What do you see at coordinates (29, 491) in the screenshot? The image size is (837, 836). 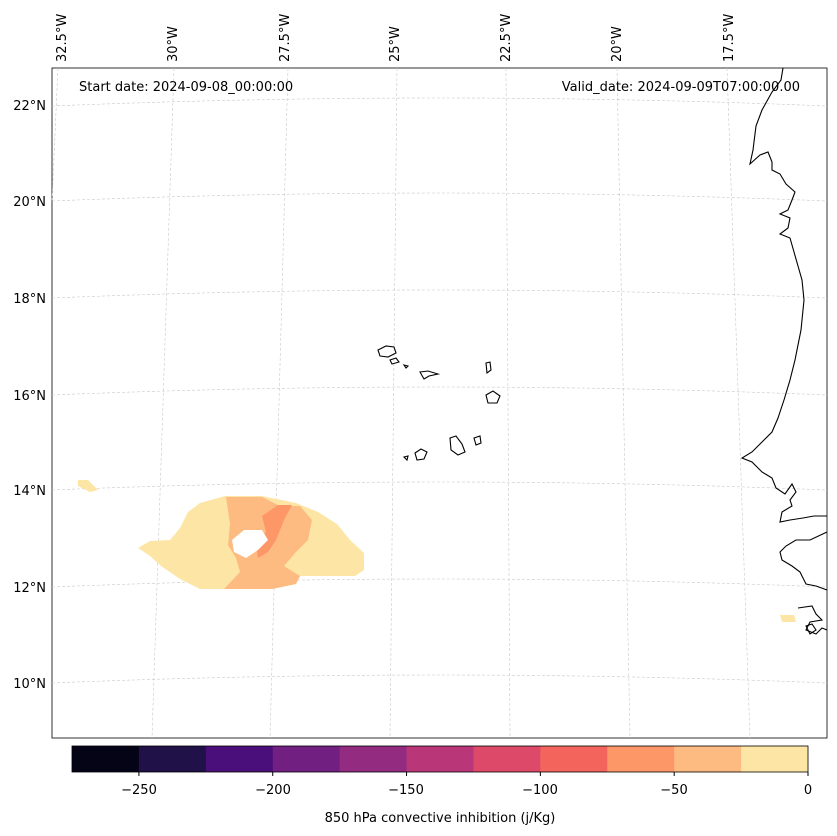 I see `lat-label: 14°N` at bounding box center [29, 491].